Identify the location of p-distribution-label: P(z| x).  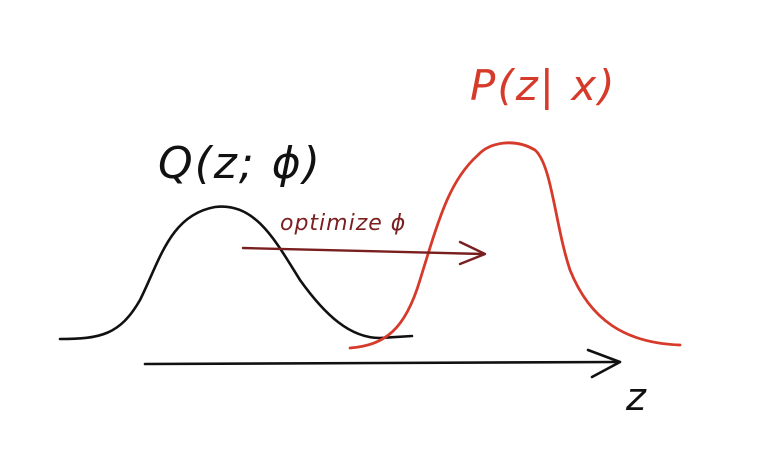
(543, 85).